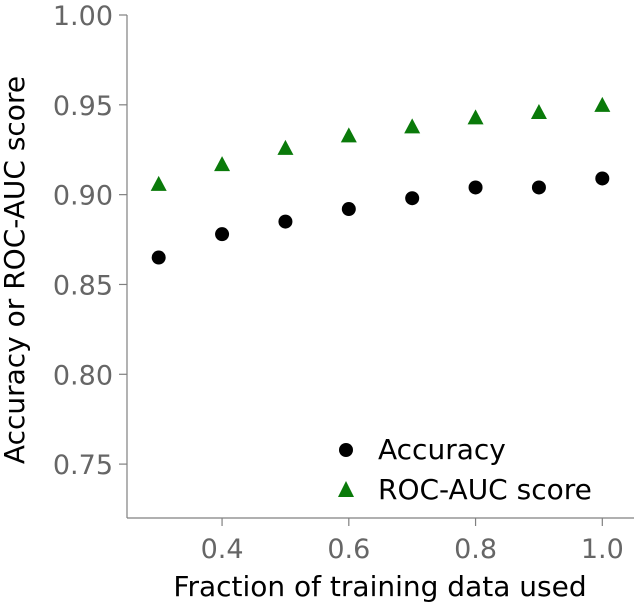 The width and height of the screenshot is (634, 605). Describe the element at coordinates (15, 270) in the screenshot. I see `y-axis-title: Accuracy or ROC-AUC score` at that location.